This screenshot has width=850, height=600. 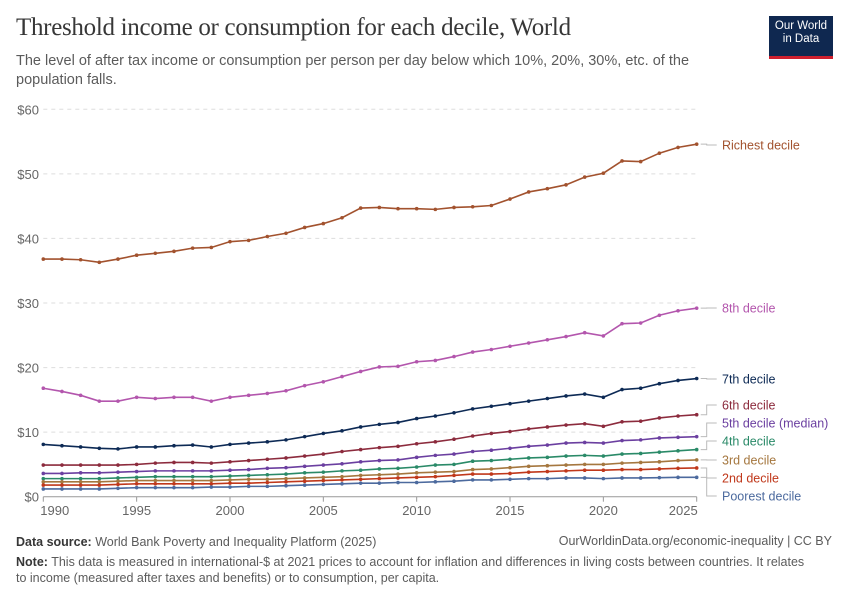 What do you see at coordinates (28, 303) in the screenshot?
I see `y-tick-label: $30` at bounding box center [28, 303].